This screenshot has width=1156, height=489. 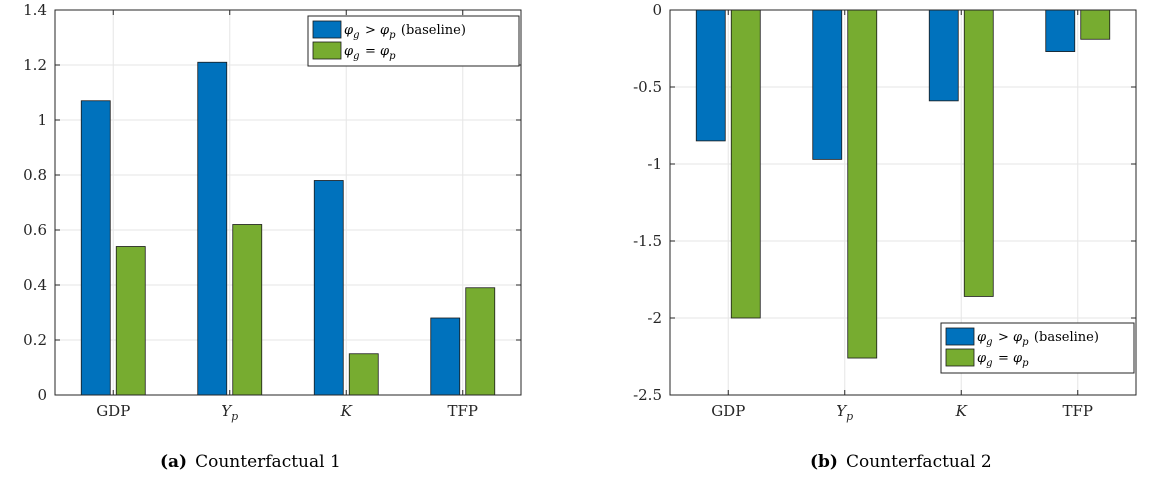 I want to click on y-tick-label-1: -2, so click(x=654, y=318).